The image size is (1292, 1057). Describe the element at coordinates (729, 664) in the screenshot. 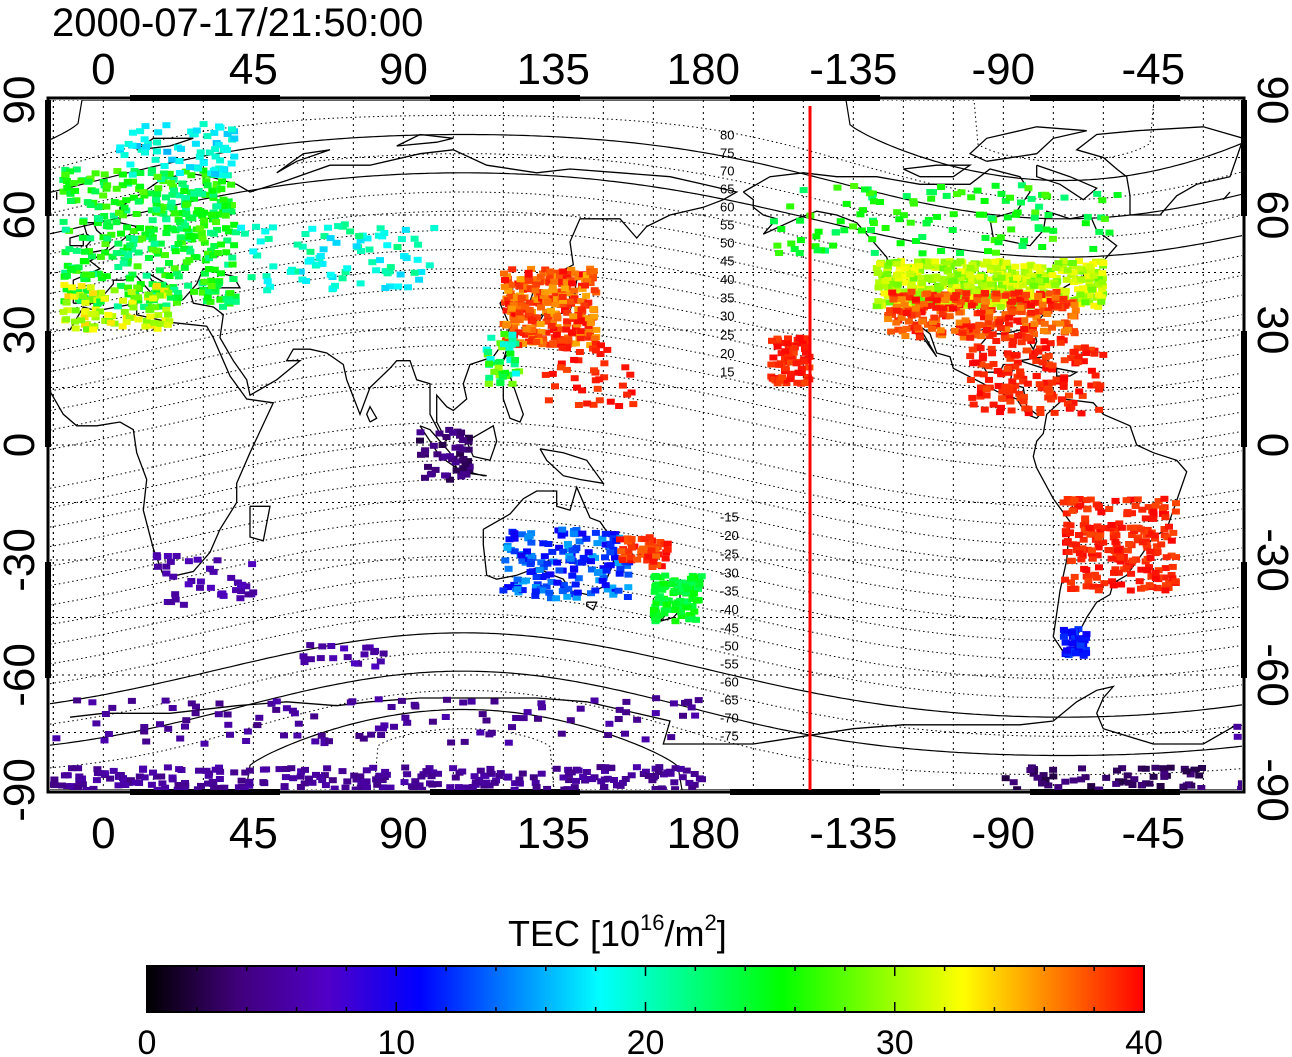

I see `maglat-label: -55` at that location.